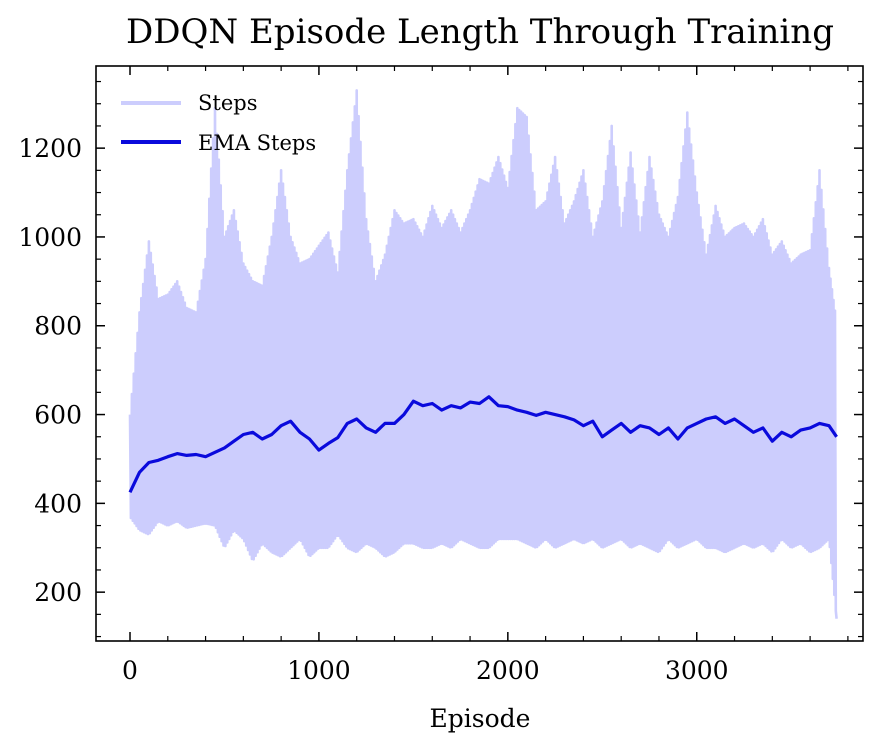 Image resolution: width=878 pixels, height=750 pixels. What do you see at coordinates (218, 123) in the screenshot?
I see `legend: Steps EMA Steps` at bounding box center [218, 123].